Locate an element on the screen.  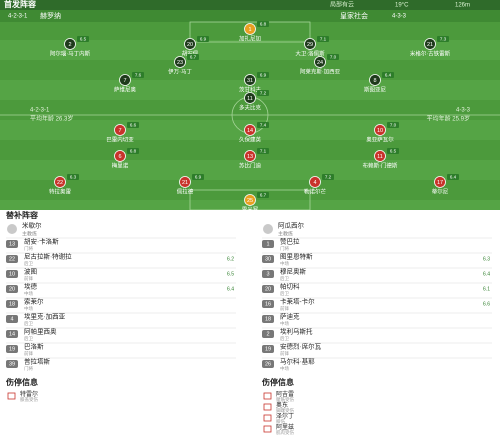
sub-name: 巴洛斯 is located at coordinates (34, 346).